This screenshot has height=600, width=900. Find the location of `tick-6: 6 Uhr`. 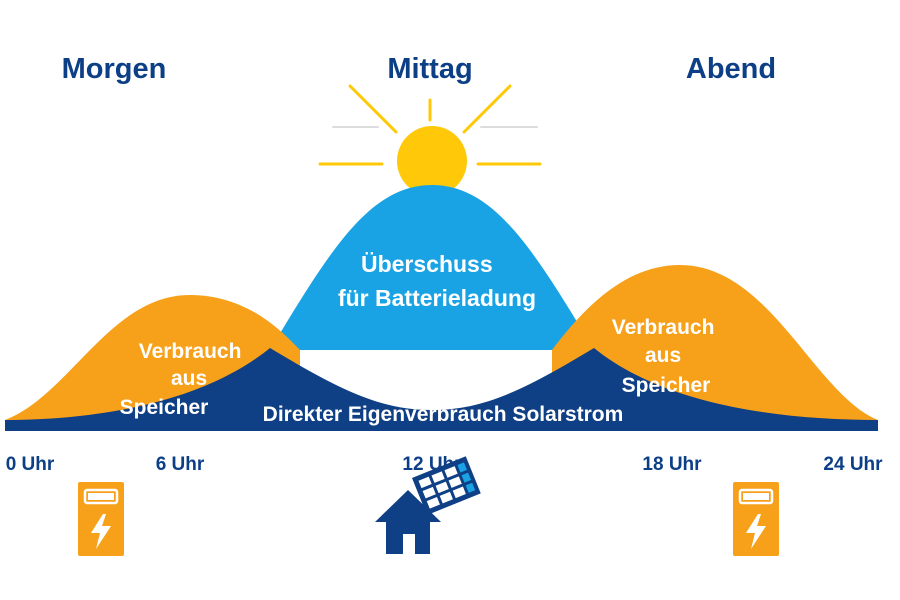

tick-6: 6 Uhr is located at coordinates (180, 464).